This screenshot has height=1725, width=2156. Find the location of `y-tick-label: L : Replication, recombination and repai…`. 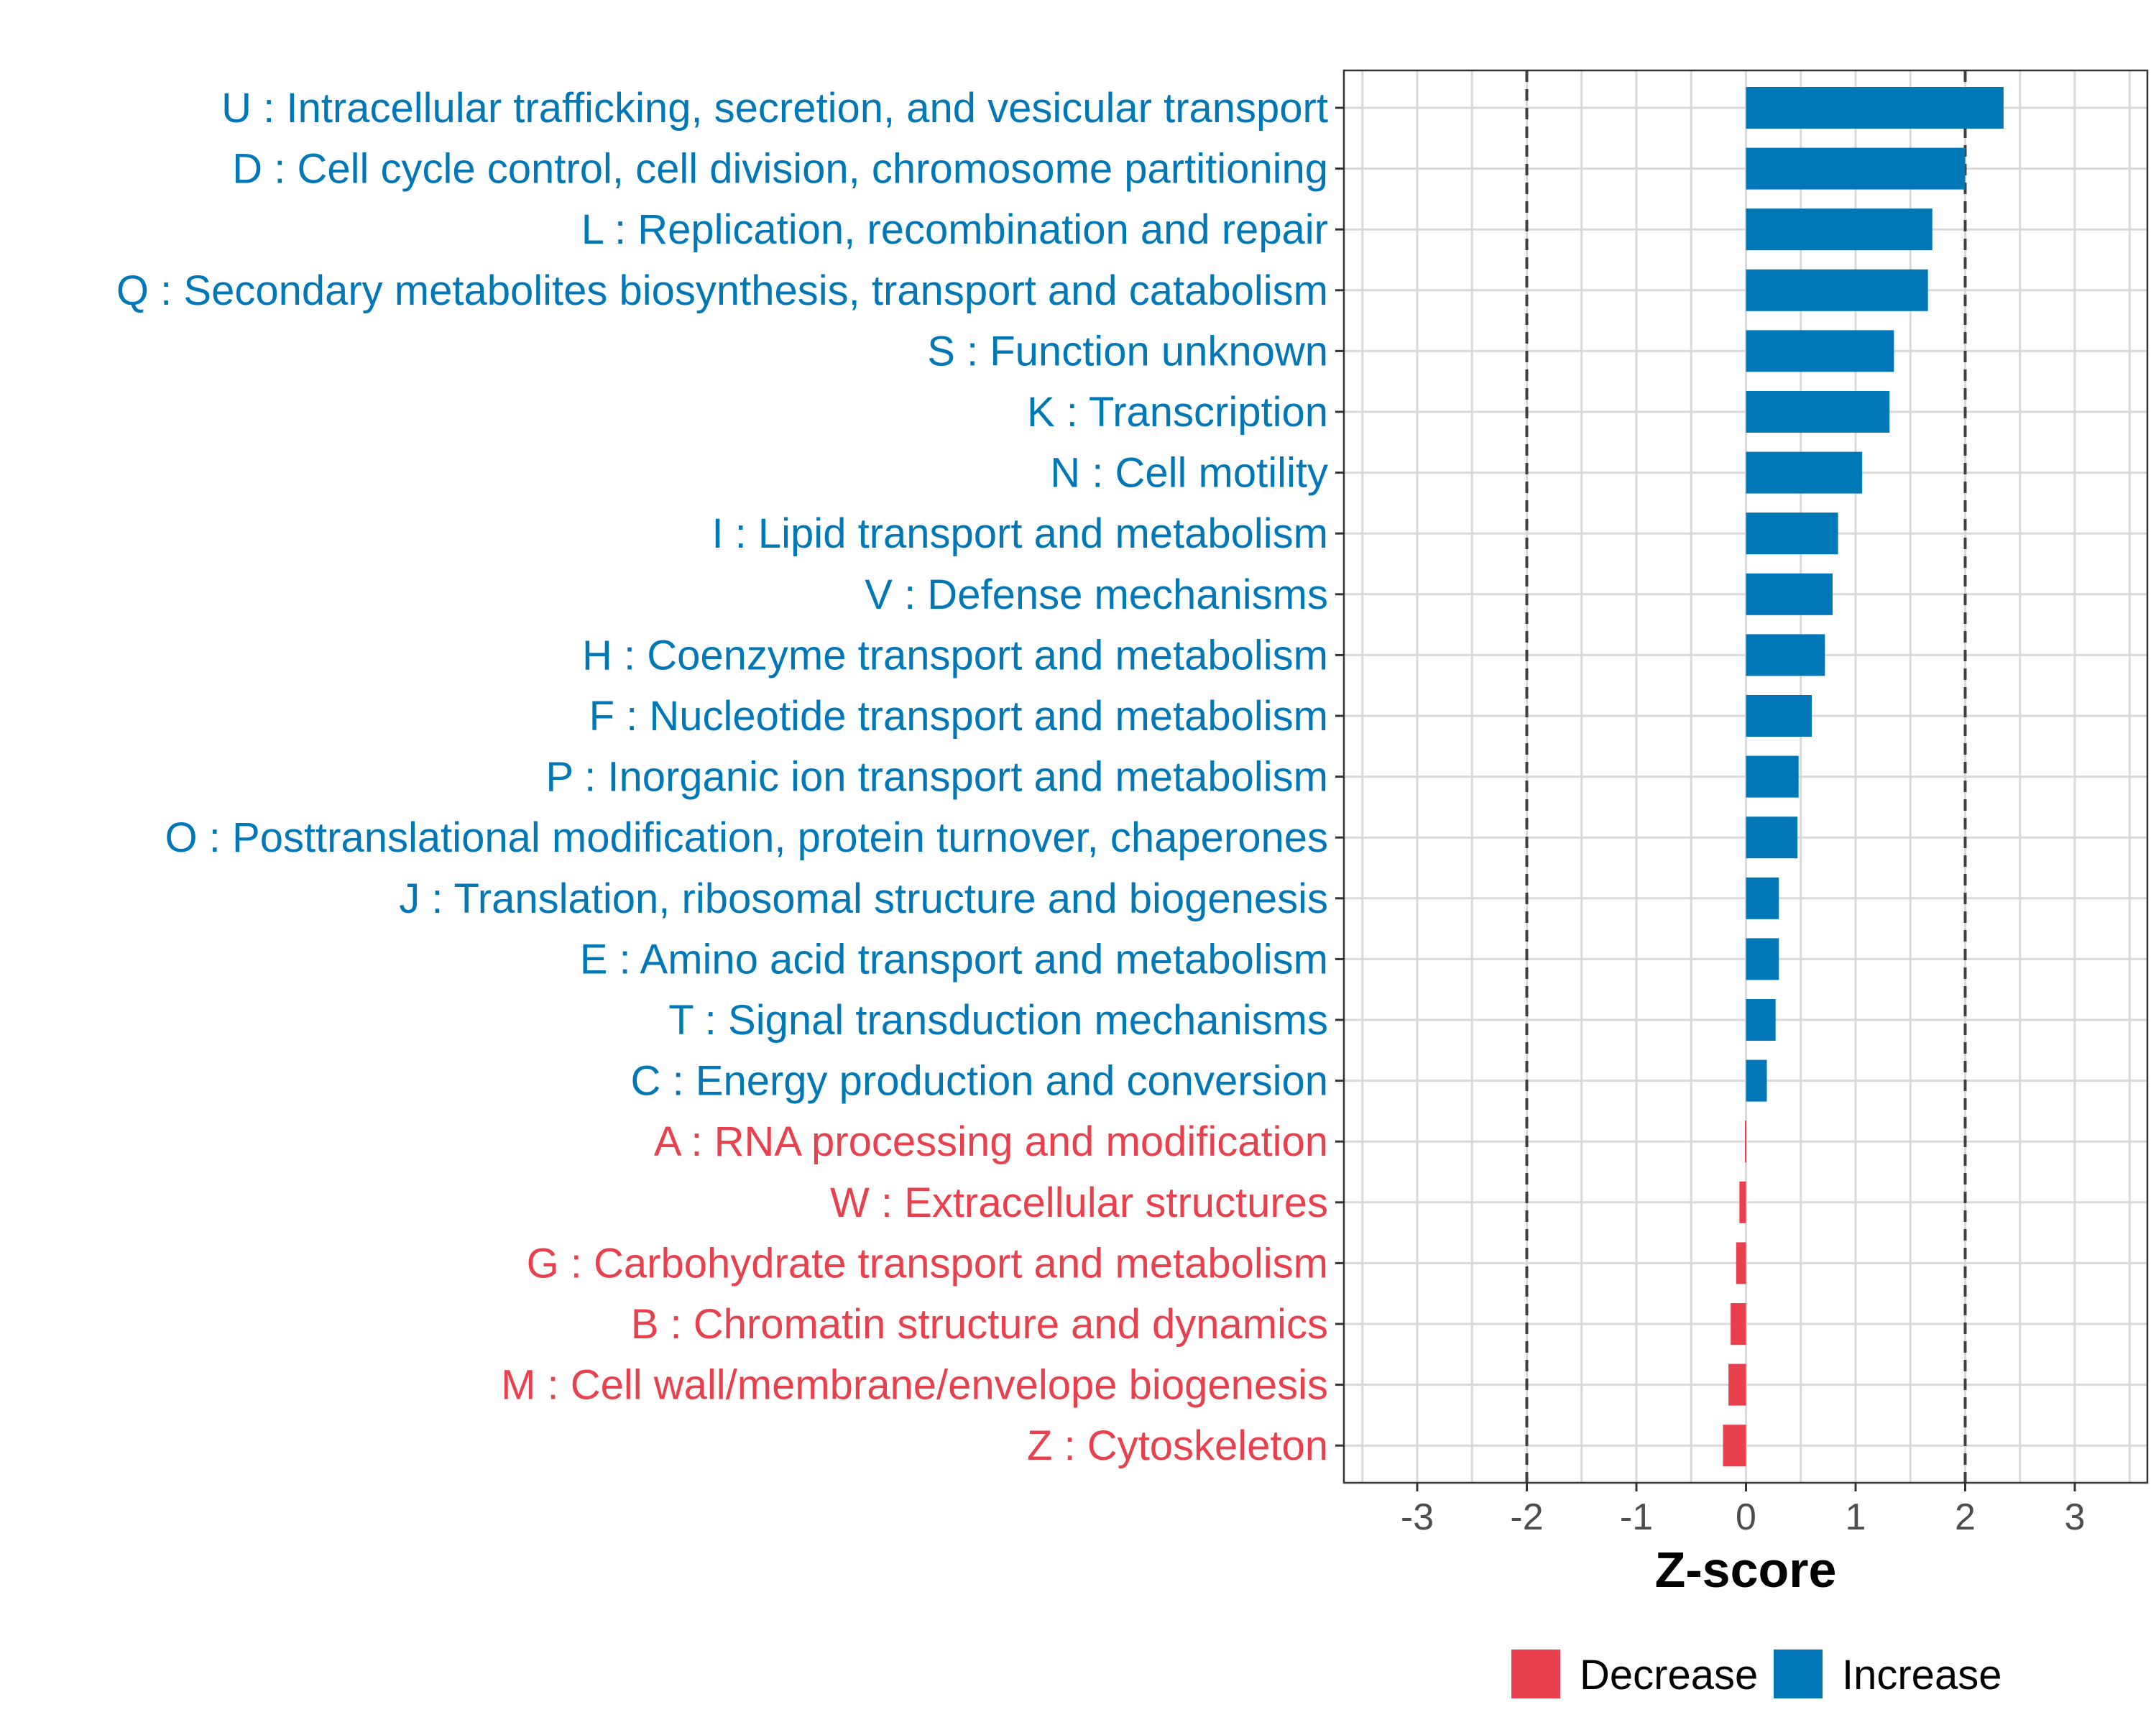

y-tick-label: L : Replication, recombination and repai… is located at coordinates (954, 229).